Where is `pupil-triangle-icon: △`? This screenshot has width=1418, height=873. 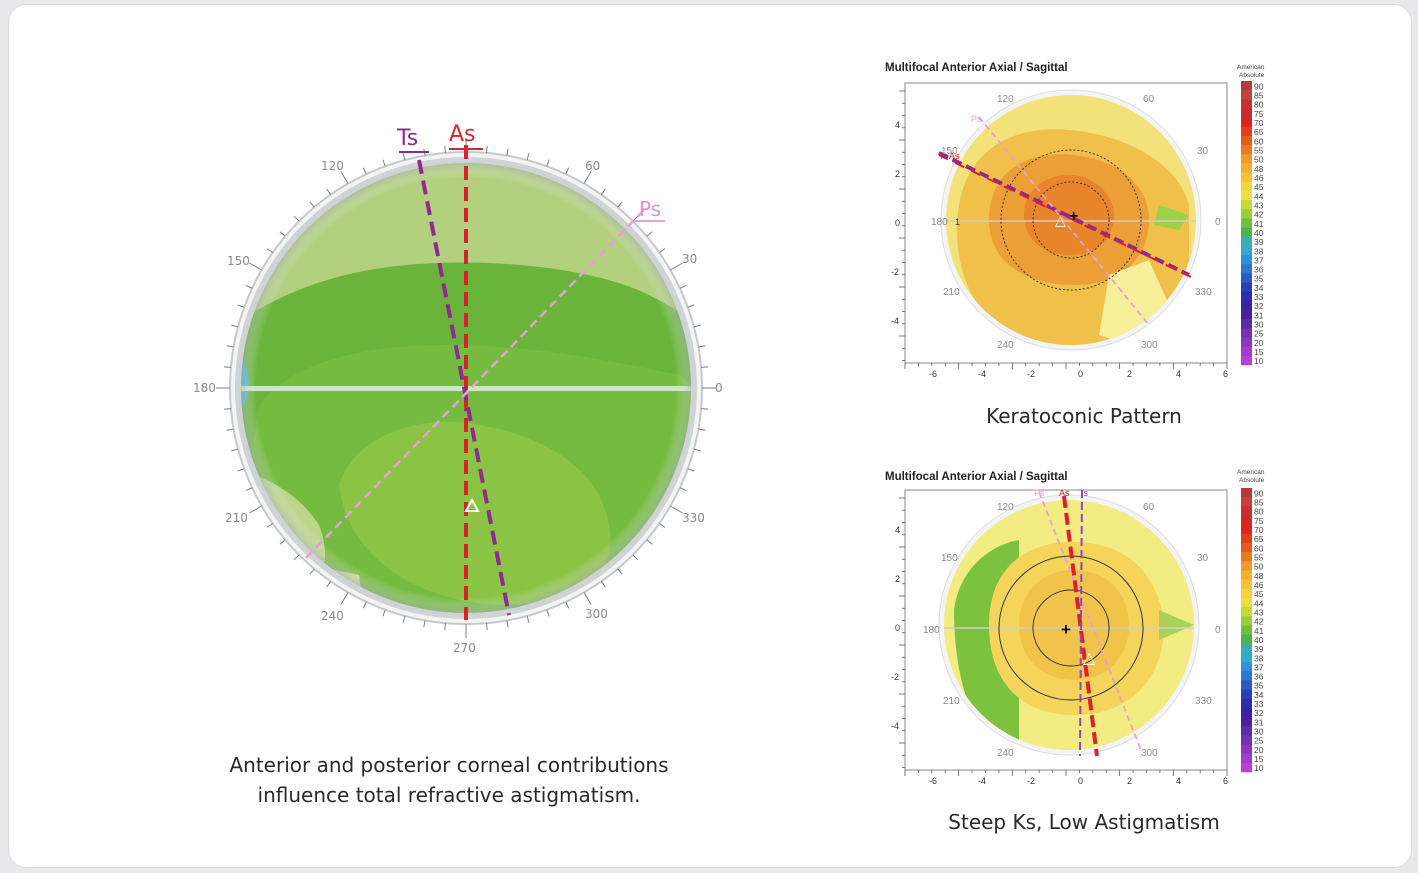 pupil-triangle-icon: △ is located at coordinates (1060, 220).